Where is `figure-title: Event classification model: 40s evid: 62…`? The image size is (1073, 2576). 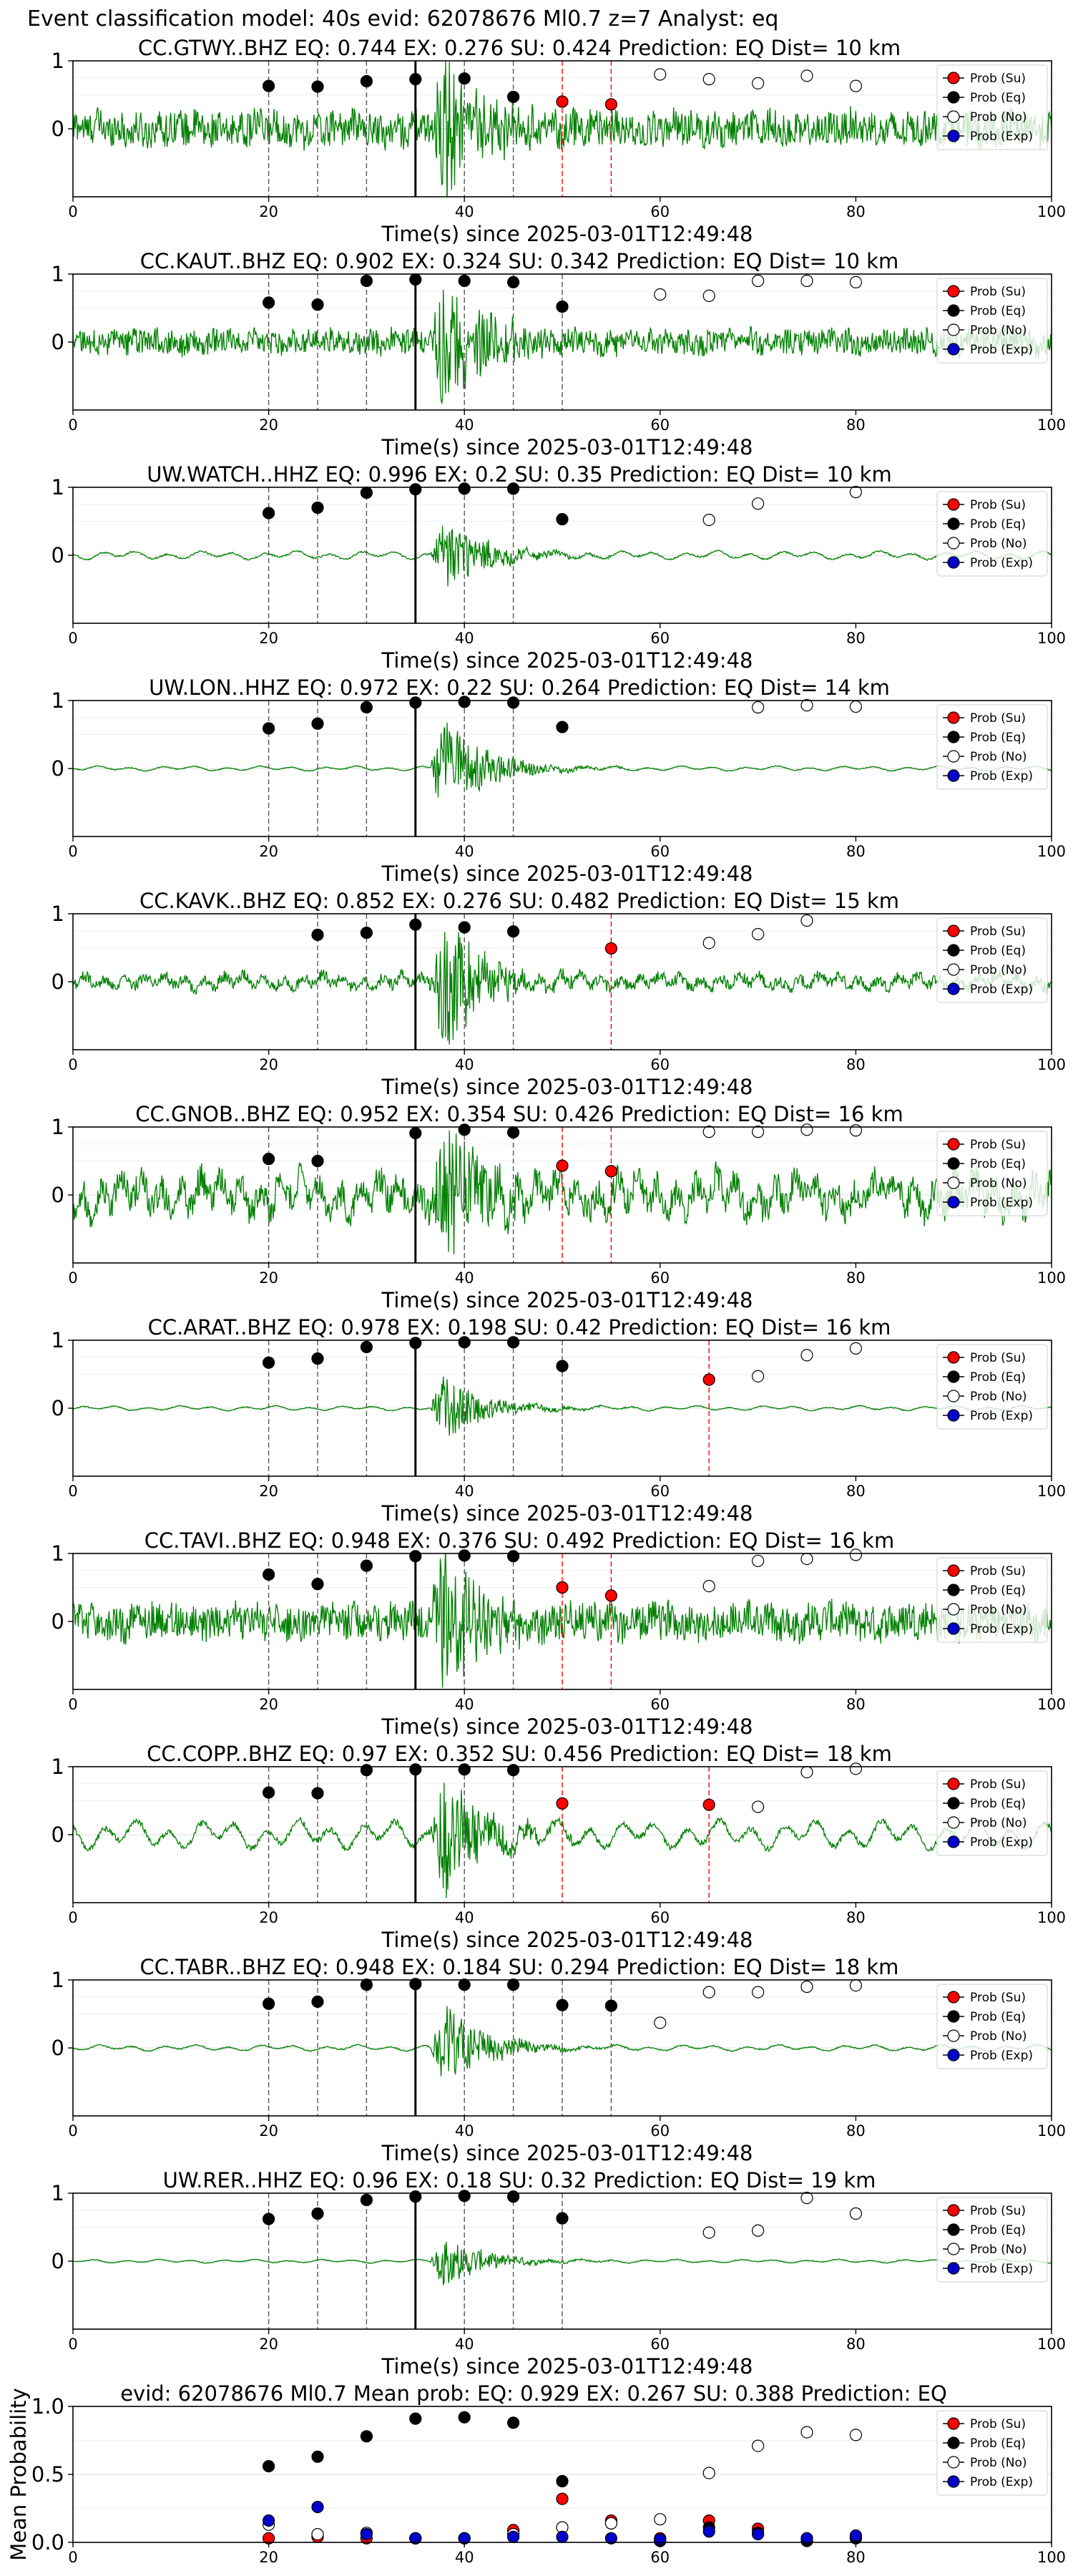
figure-title: Event classification model: 40s evid: 62… is located at coordinates (403, 18).